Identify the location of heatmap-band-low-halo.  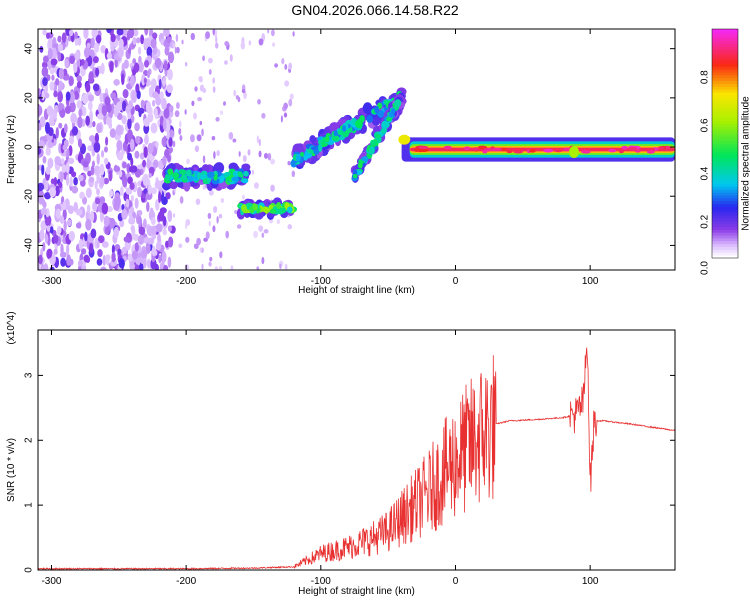
(219, 168).